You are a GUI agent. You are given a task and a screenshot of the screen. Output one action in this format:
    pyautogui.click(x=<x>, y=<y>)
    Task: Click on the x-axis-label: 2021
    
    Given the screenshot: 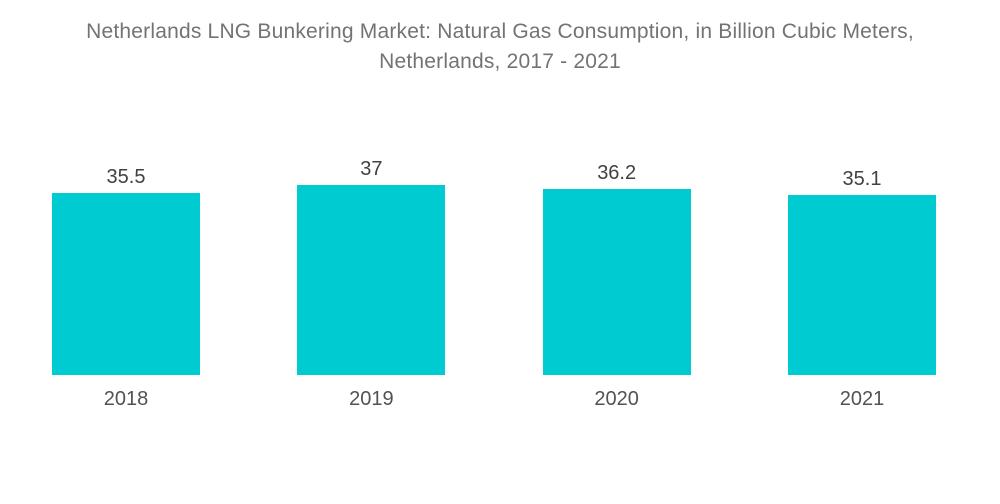 What is the action you would take?
    pyautogui.click(x=862, y=399)
    